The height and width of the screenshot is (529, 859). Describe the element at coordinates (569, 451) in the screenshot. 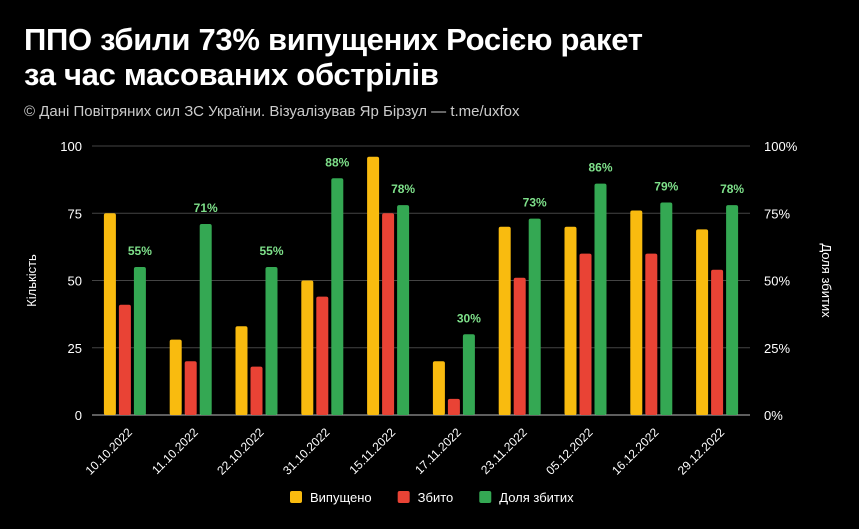

I see `x-tick-label: 05.12.2022` at that location.